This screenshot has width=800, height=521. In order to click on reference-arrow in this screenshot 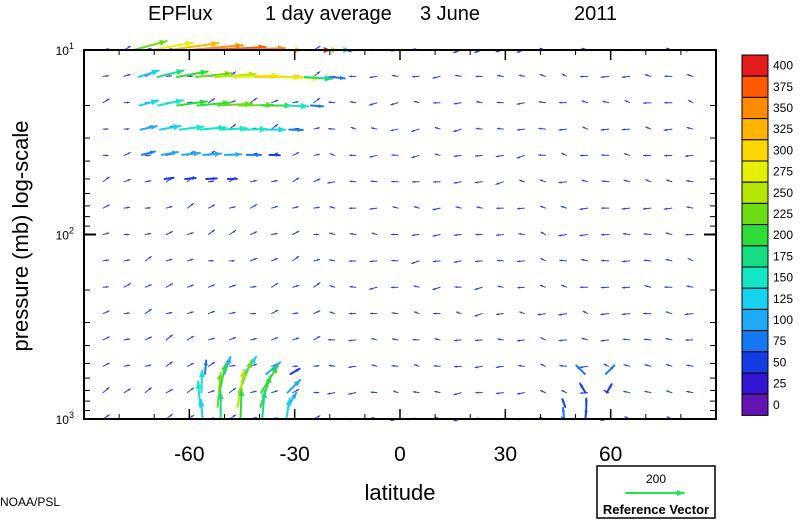, I will do `click(655, 493)`.